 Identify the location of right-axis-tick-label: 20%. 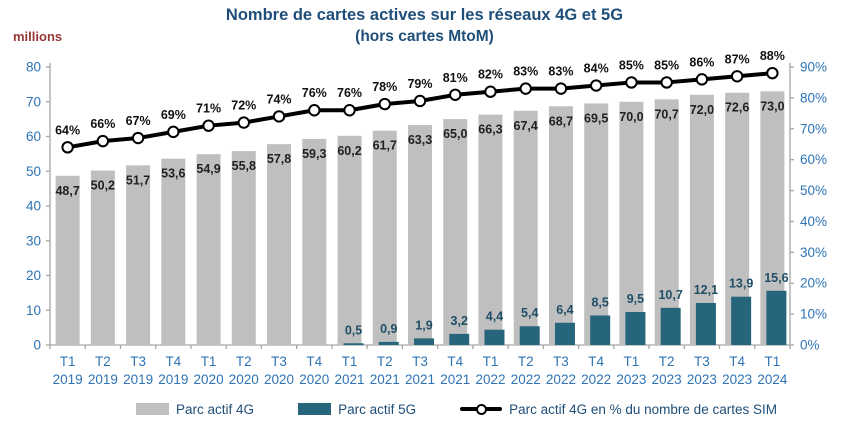
(813, 283).